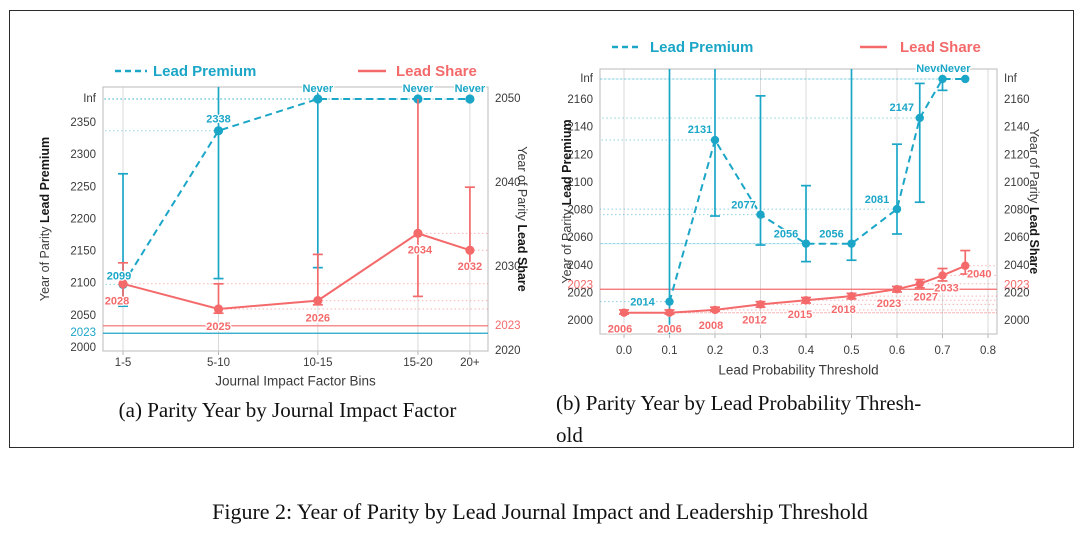  Describe the element at coordinates (470, 363) in the screenshot. I see `x-tick-label: 20+` at that location.